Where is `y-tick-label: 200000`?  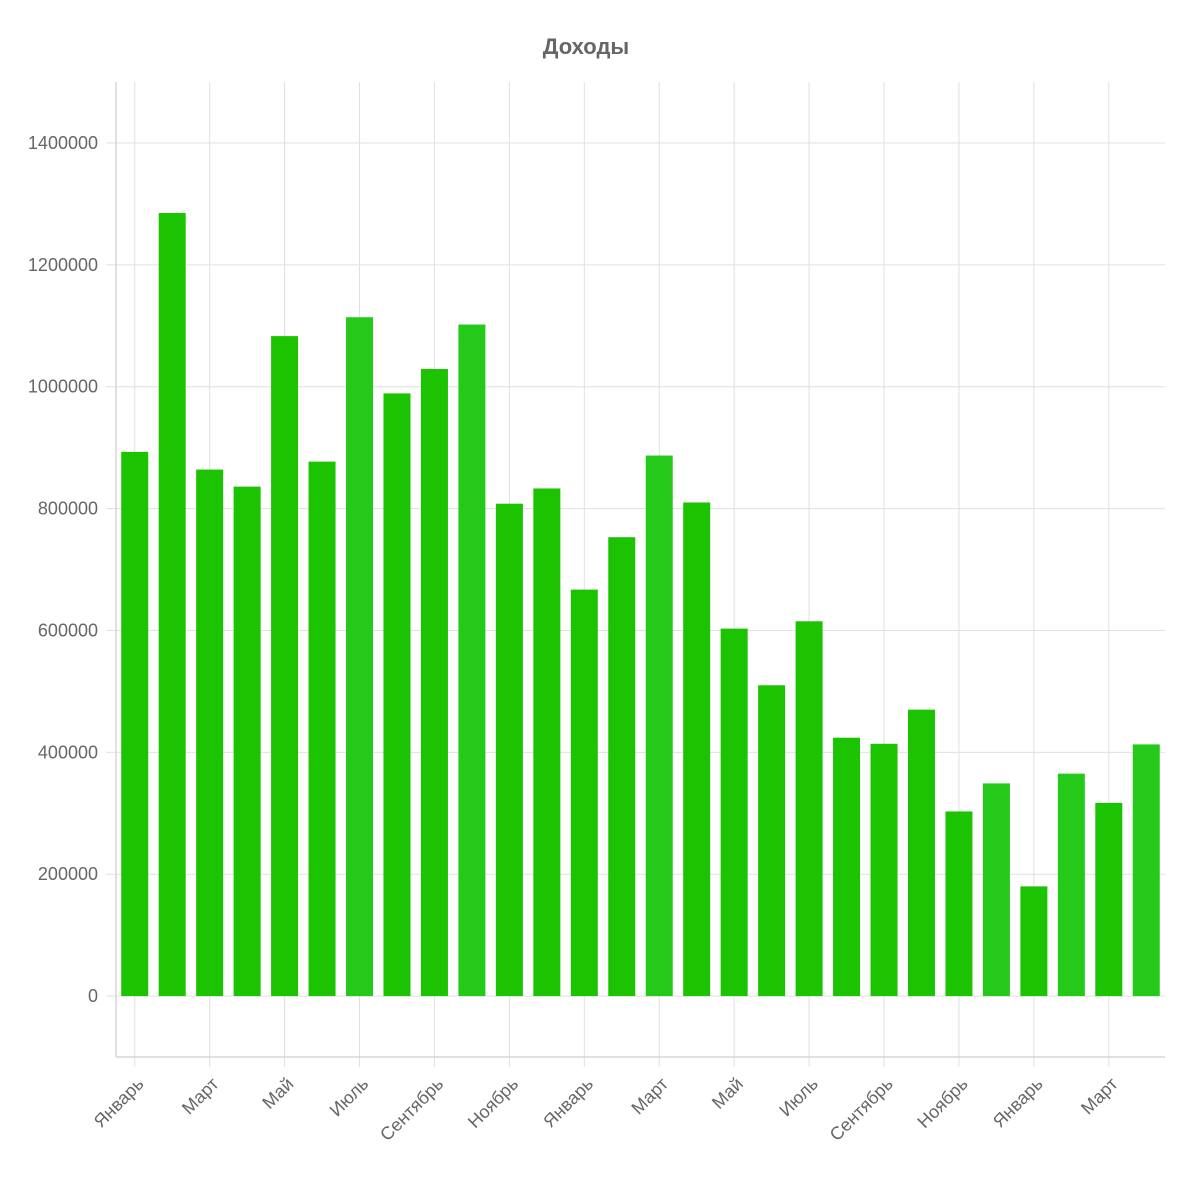 y-tick-label: 200000 is located at coordinates (68, 874).